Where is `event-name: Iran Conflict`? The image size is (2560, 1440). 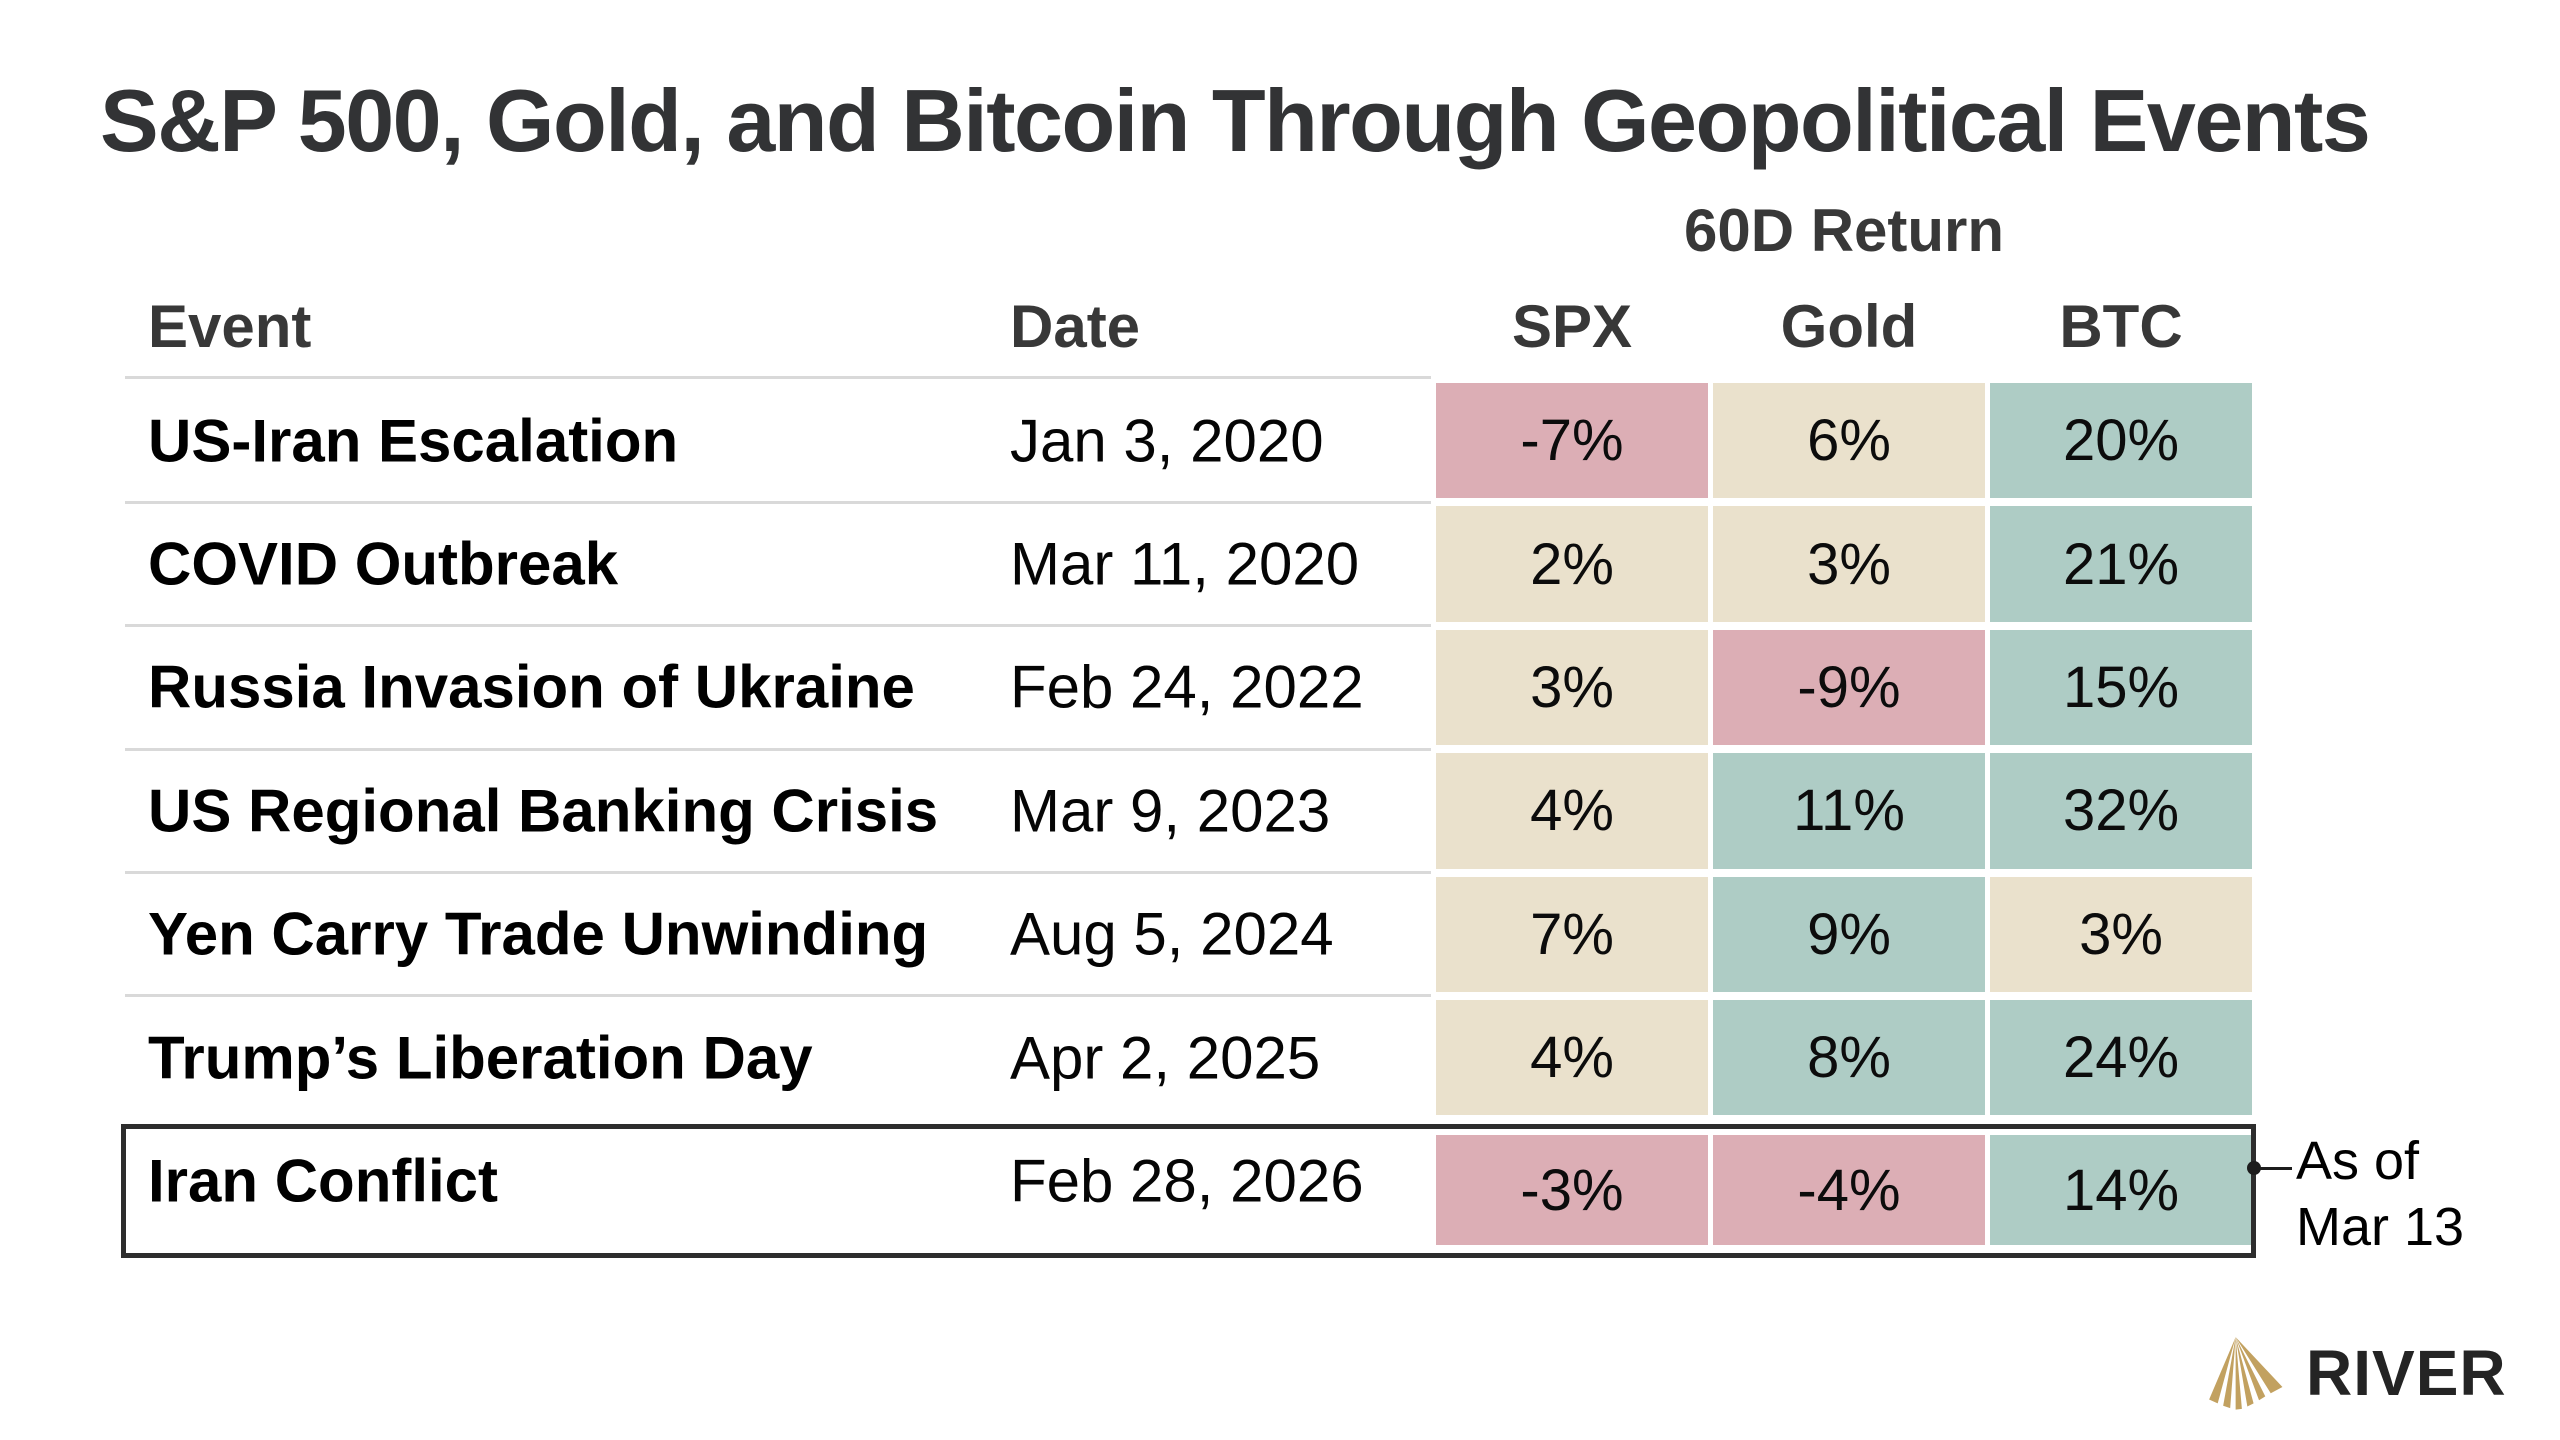
event-name: Iran Conflict is located at coordinates (323, 1181).